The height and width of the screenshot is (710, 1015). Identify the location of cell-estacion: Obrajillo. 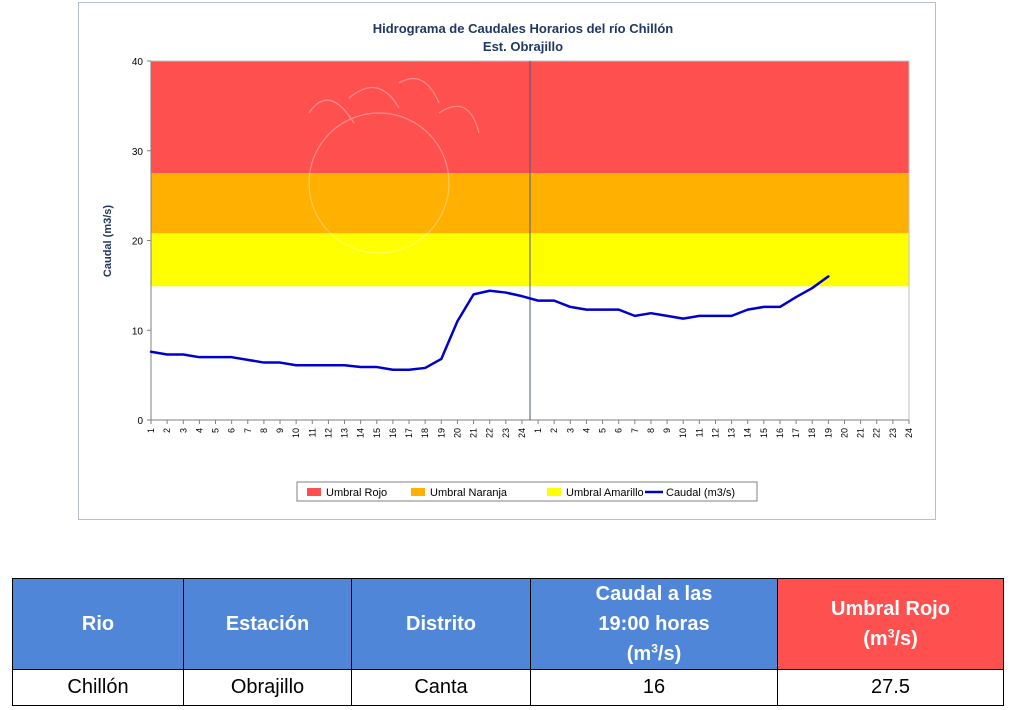
(267, 687).